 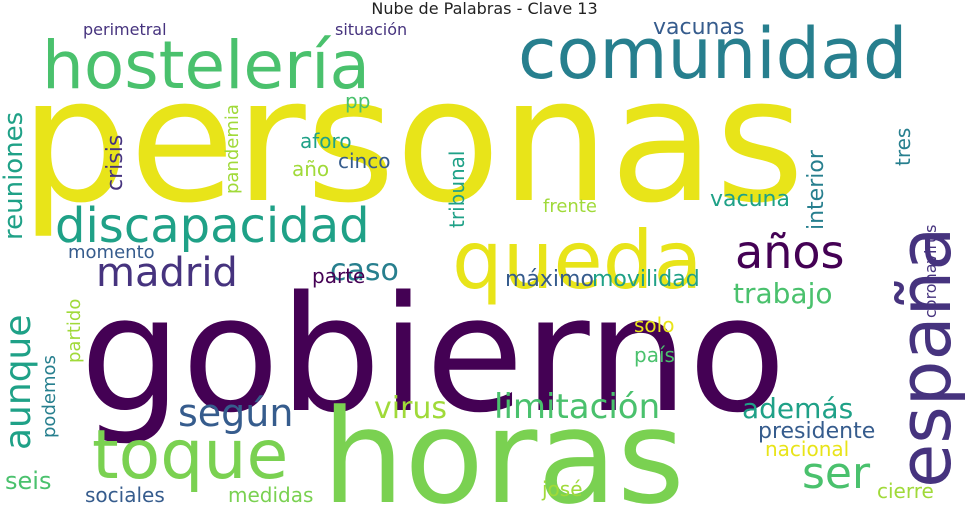 What do you see at coordinates (698, 29) in the screenshot?
I see `word-vacunas: vacunas` at bounding box center [698, 29].